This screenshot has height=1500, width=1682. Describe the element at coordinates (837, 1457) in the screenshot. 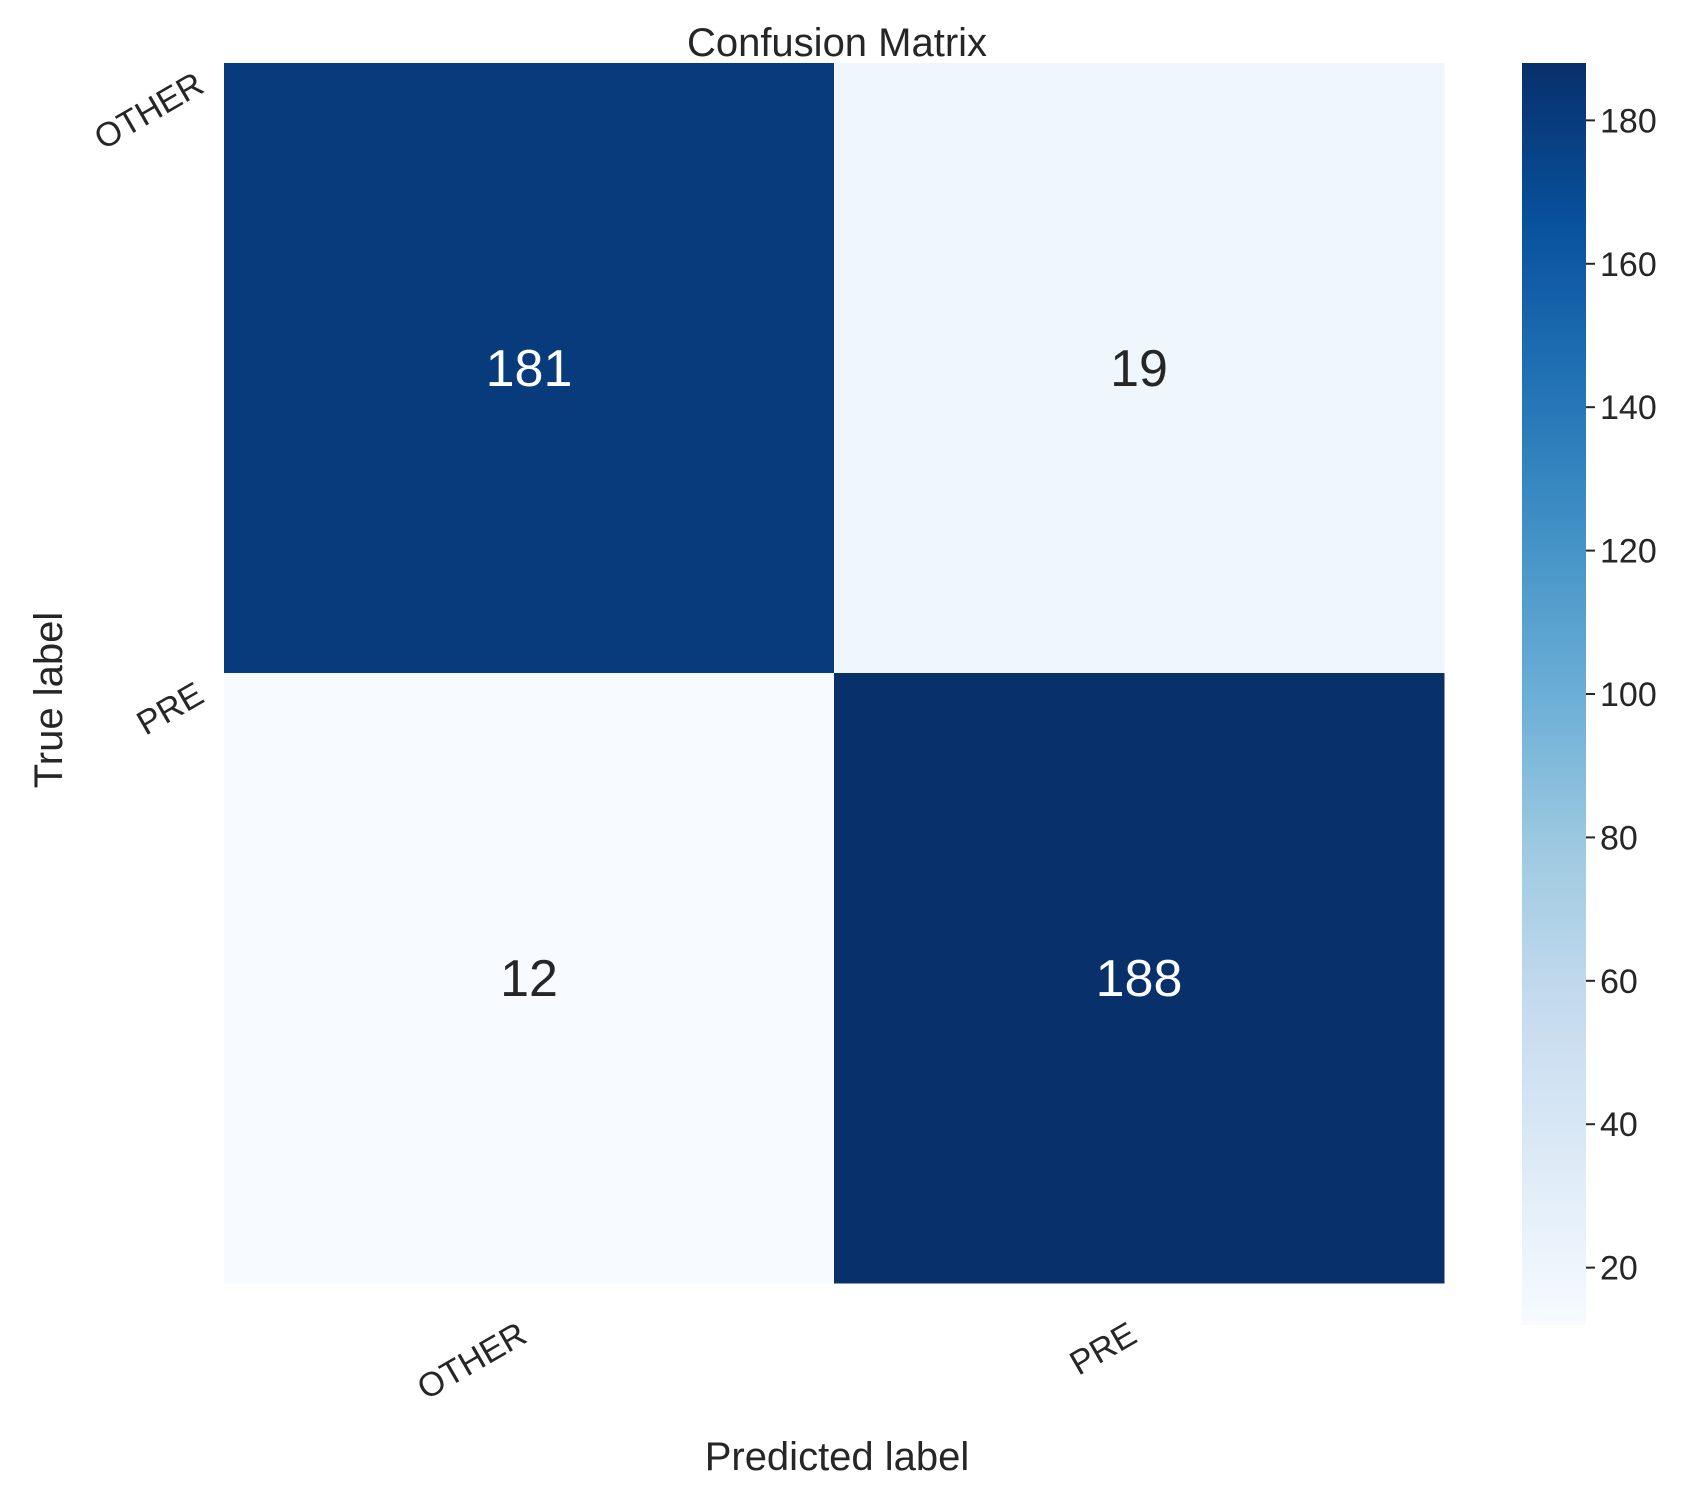

I see `x-axis-label: Predicted label` at that location.